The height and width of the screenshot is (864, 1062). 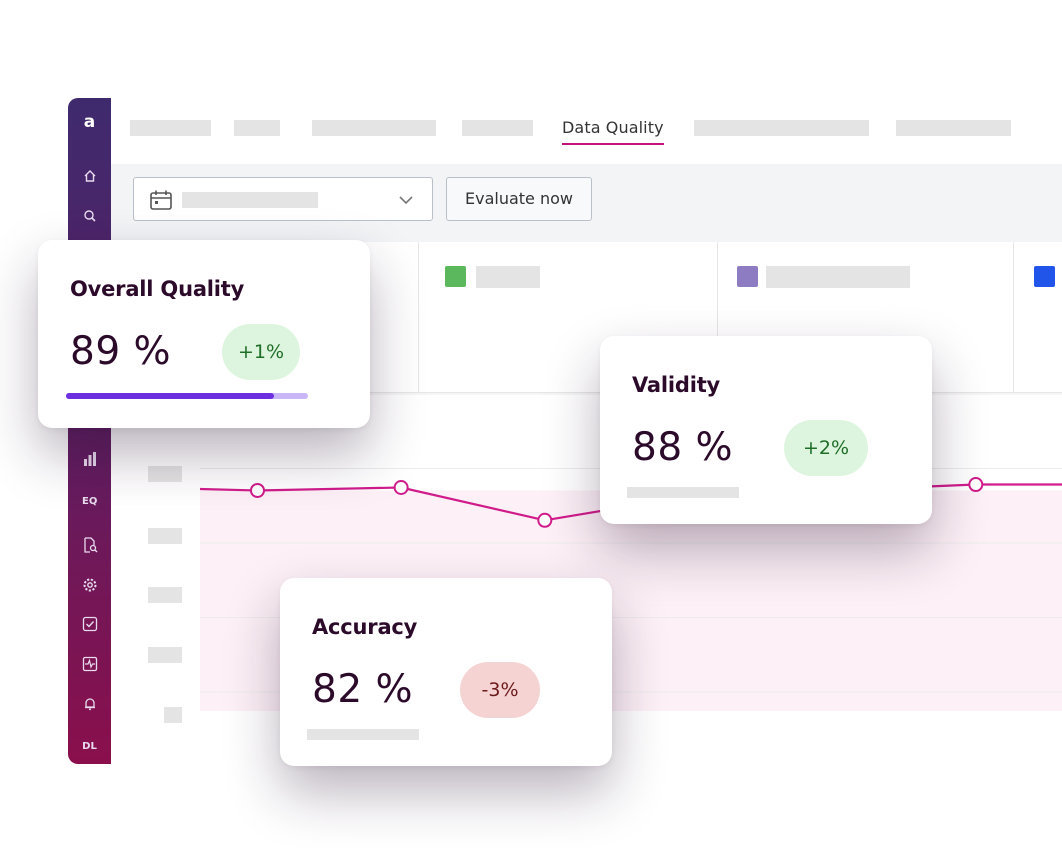 What do you see at coordinates (363, 689) in the screenshot?
I see `card-value: 82 %` at bounding box center [363, 689].